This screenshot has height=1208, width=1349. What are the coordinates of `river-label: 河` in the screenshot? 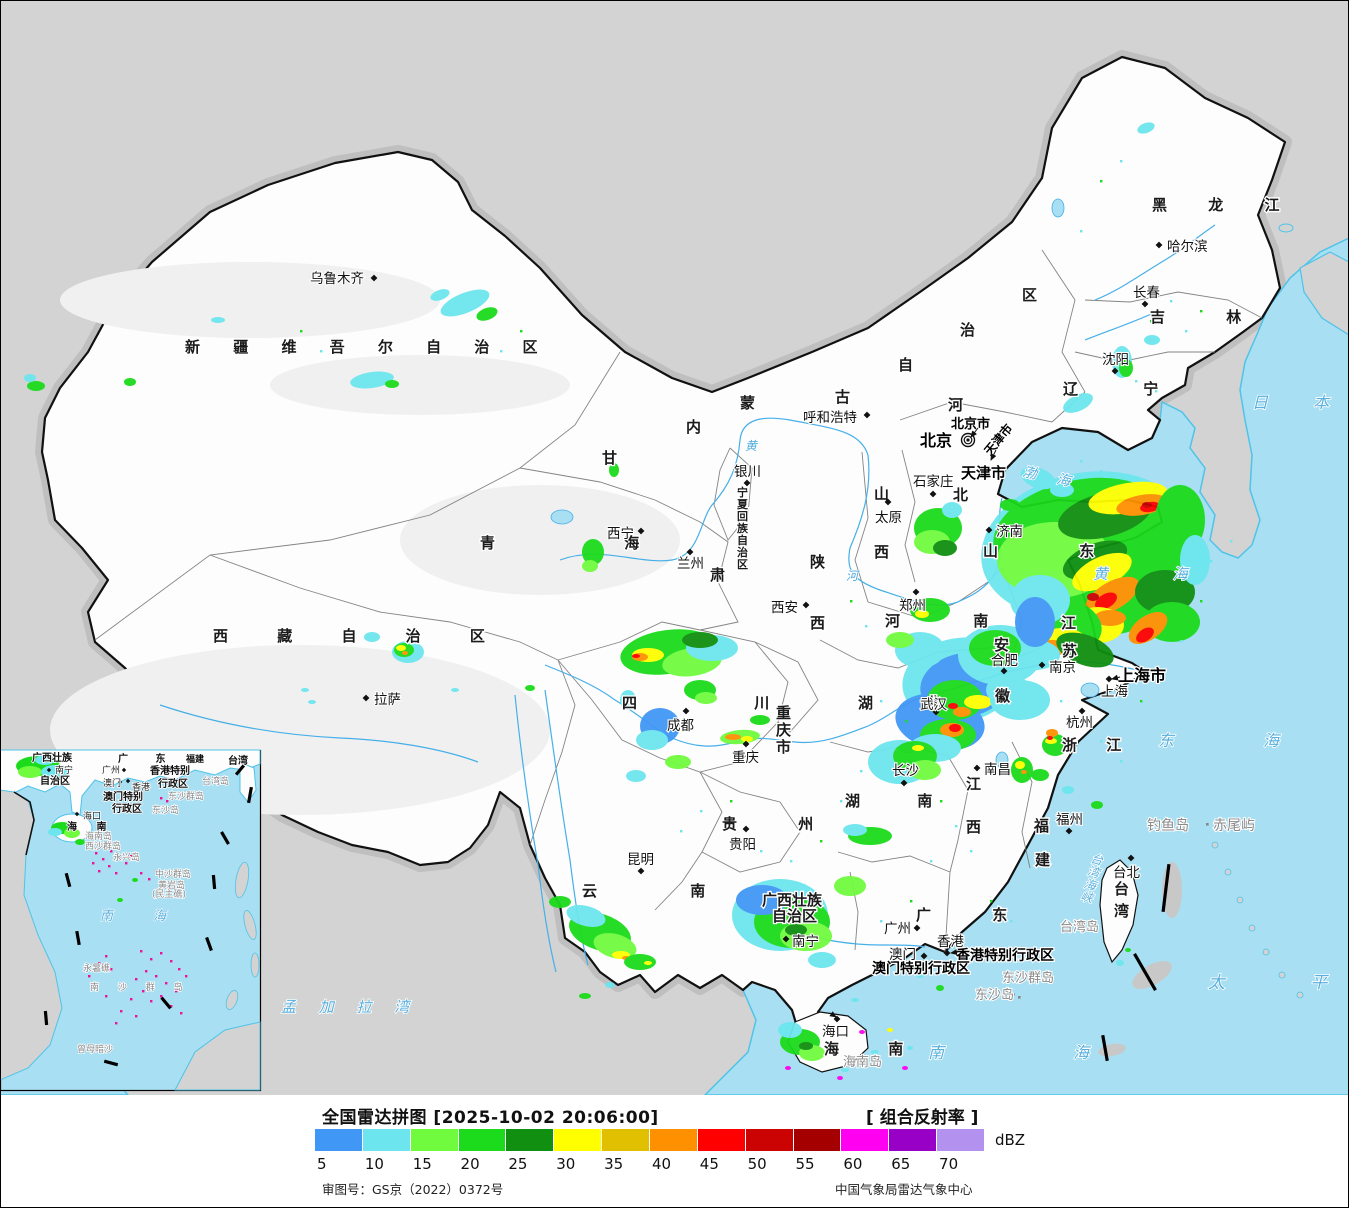 It's located at (853, 576).